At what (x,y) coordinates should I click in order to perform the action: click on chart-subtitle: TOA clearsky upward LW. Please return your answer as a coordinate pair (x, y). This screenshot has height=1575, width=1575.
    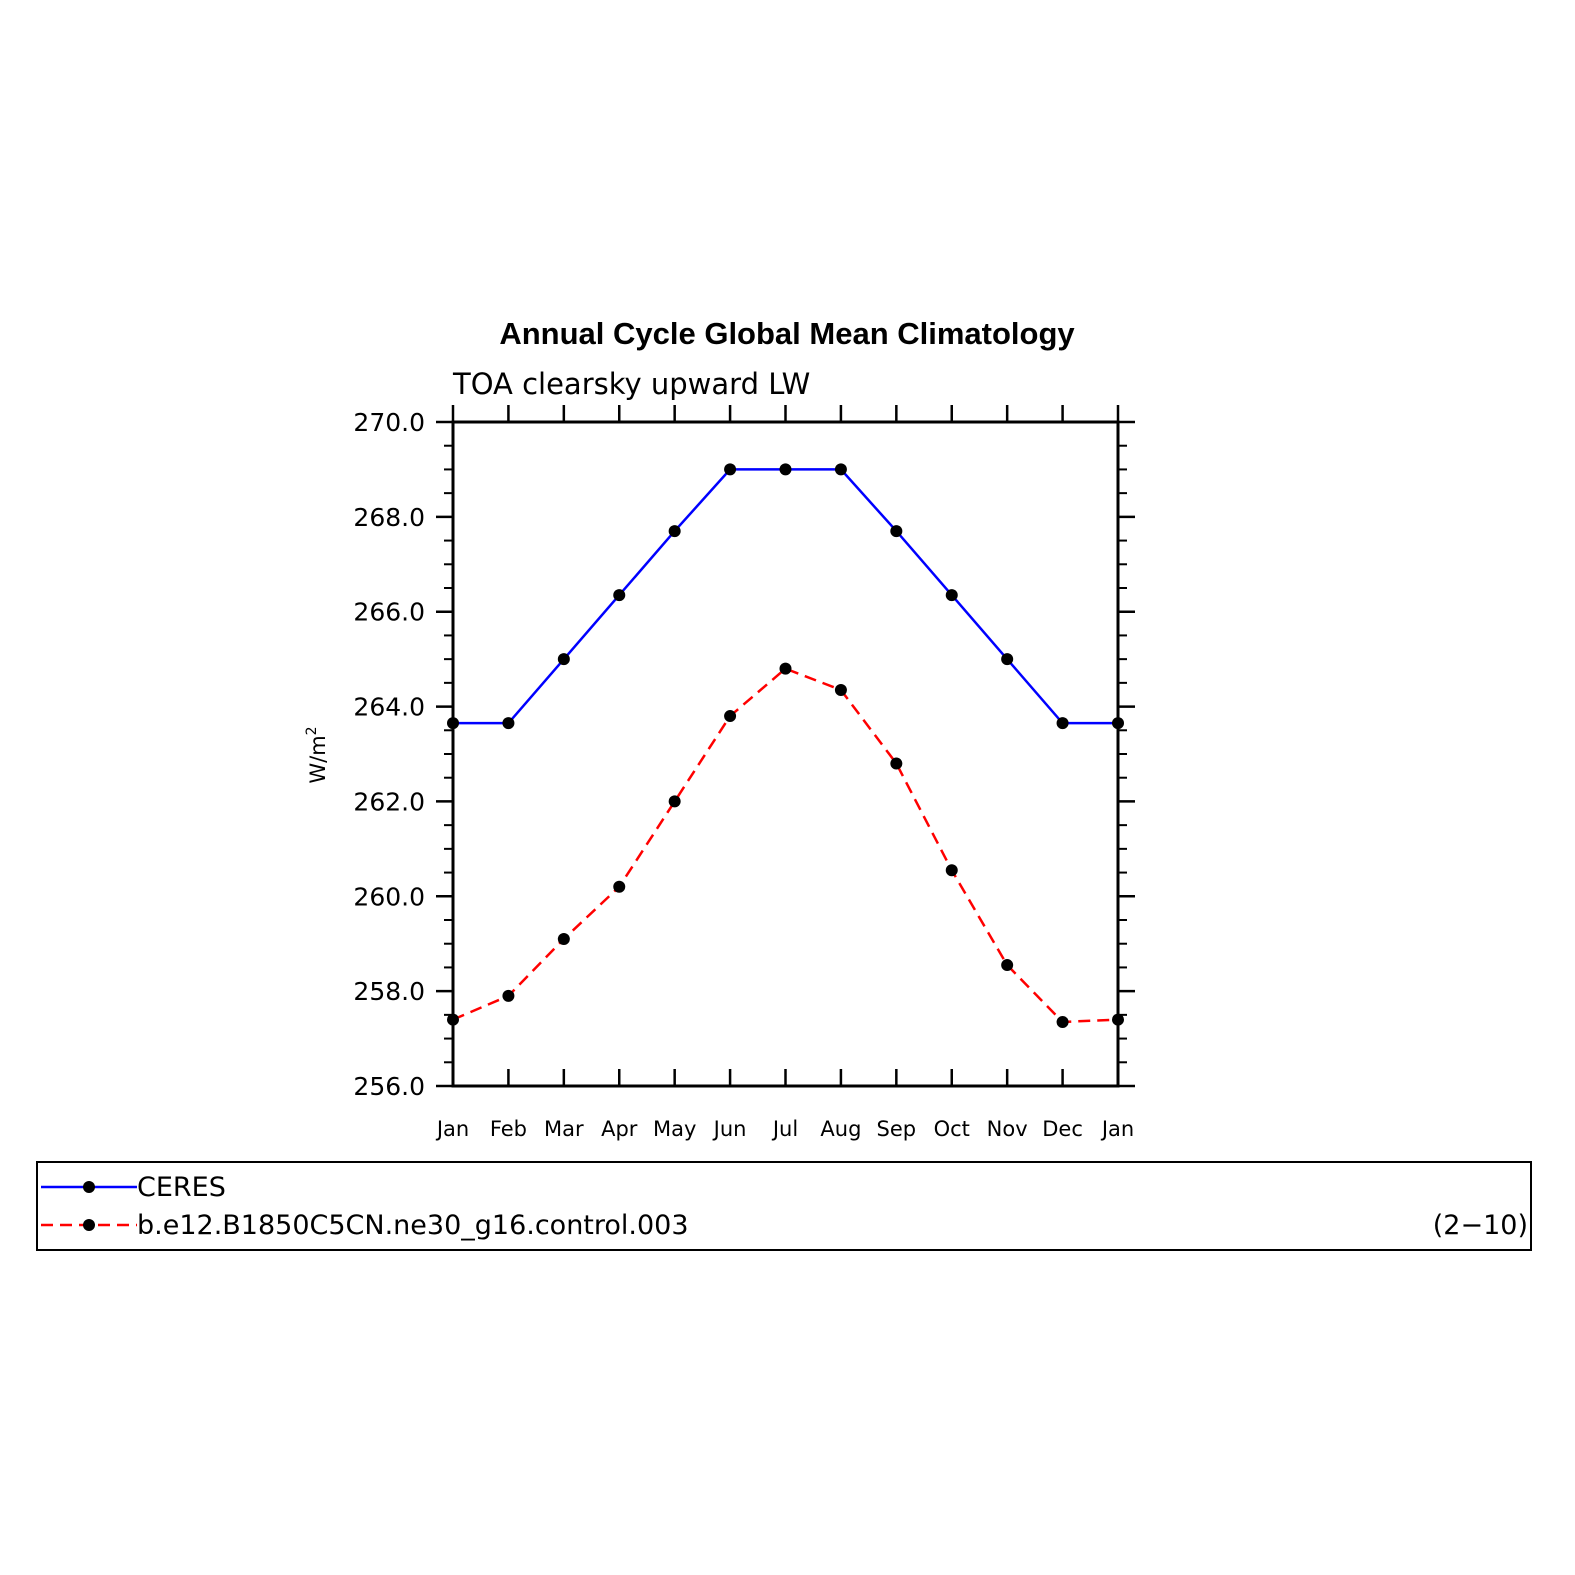
    Looking at the image, I should click on (631, 384).